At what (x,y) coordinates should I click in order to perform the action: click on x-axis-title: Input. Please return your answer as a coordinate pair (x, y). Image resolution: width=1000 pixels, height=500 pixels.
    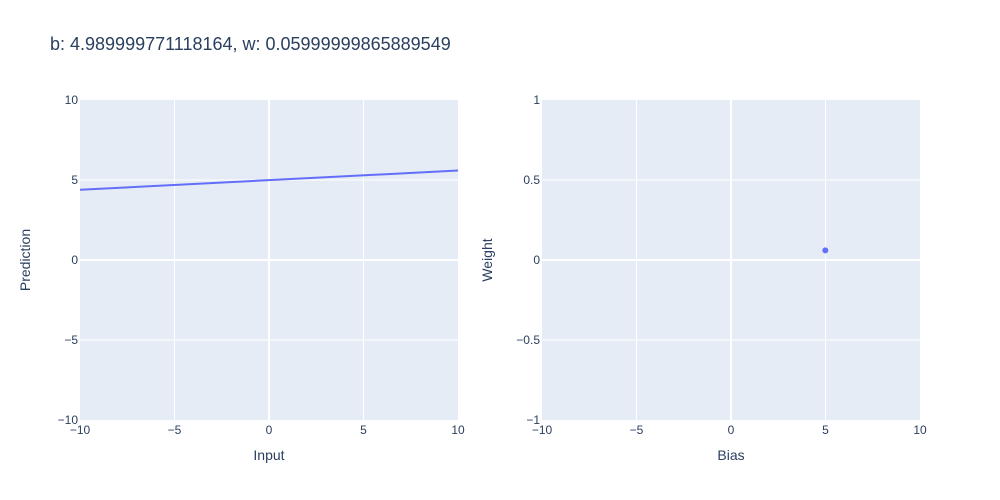
    Looking at the image, I should click on (268, 455).